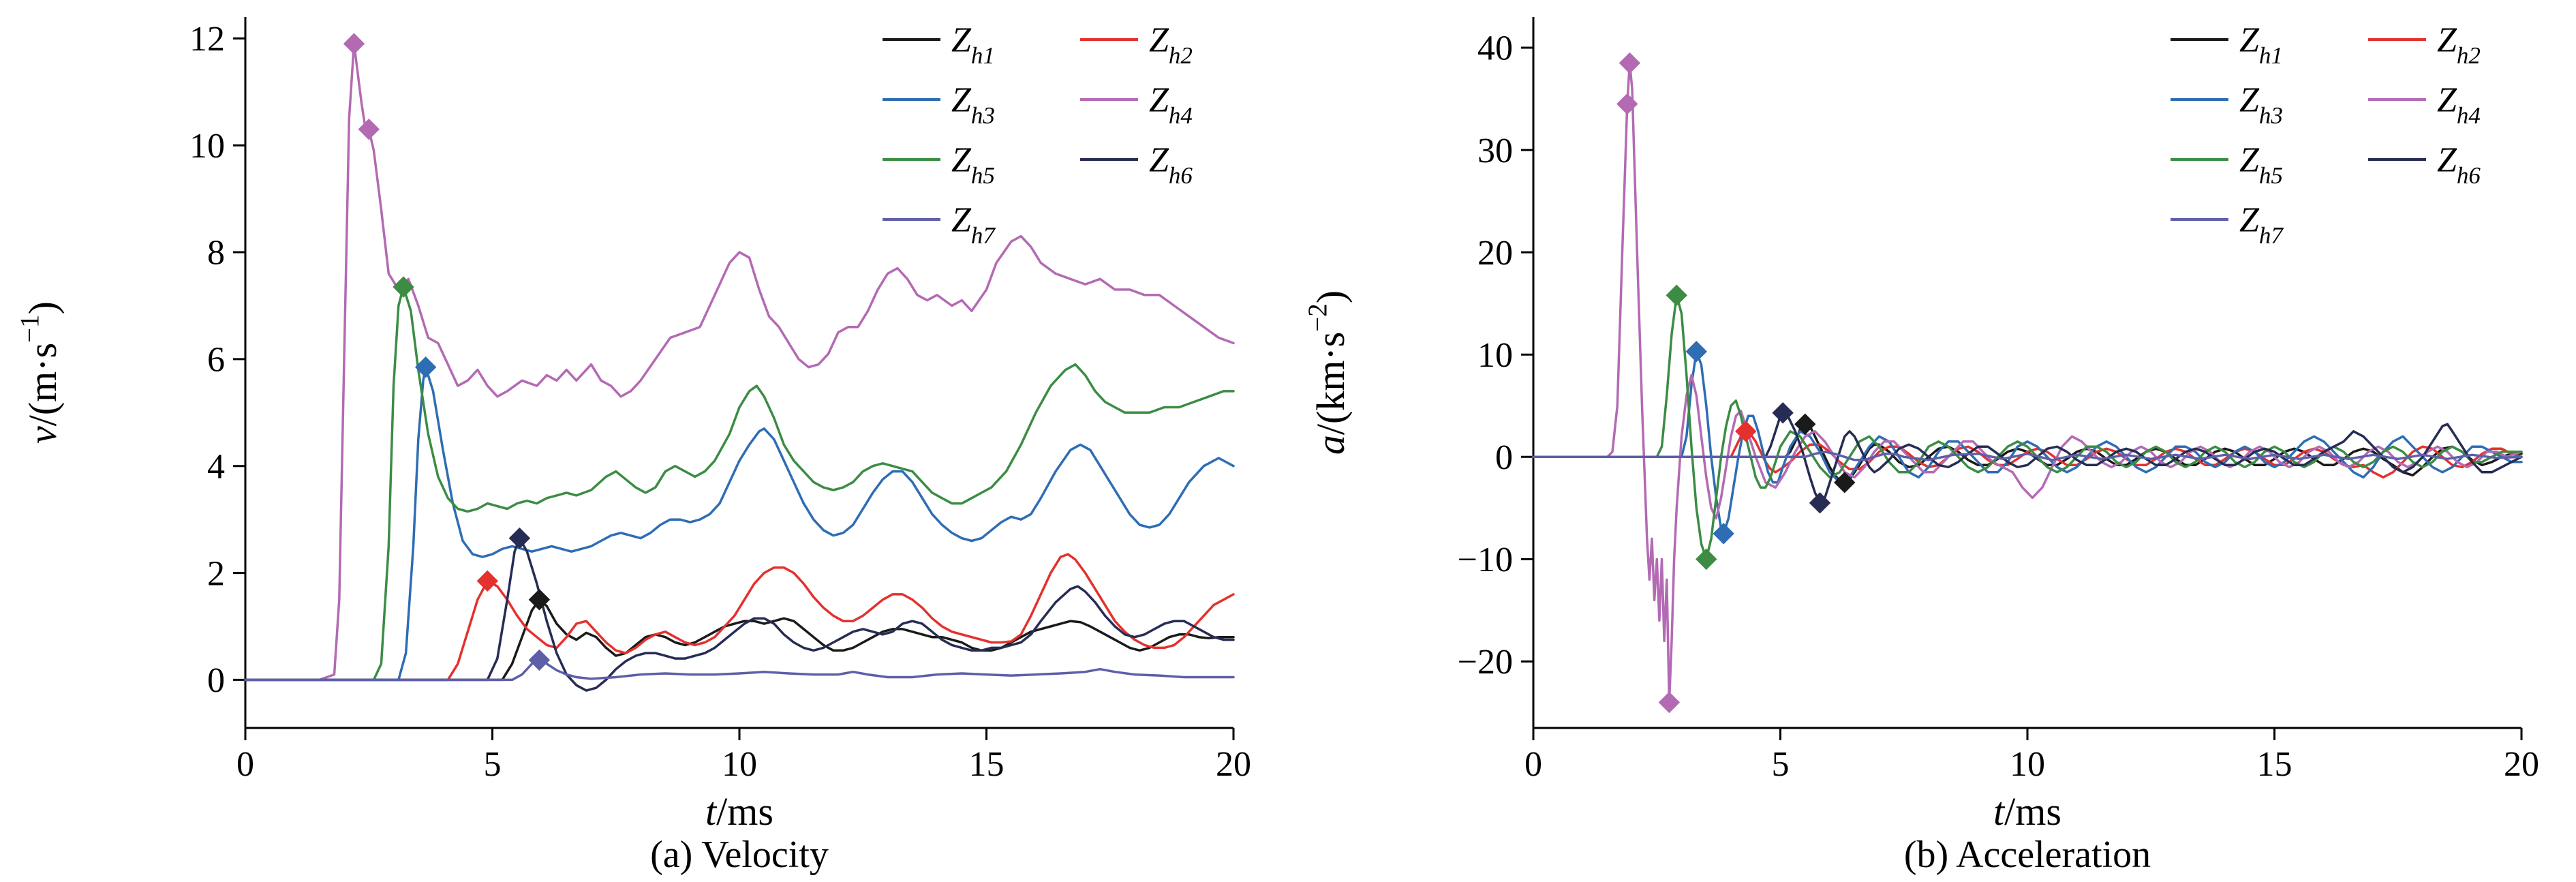  I want to click on acceleration-caption: (b) Acceleration, so click(2027, 855).